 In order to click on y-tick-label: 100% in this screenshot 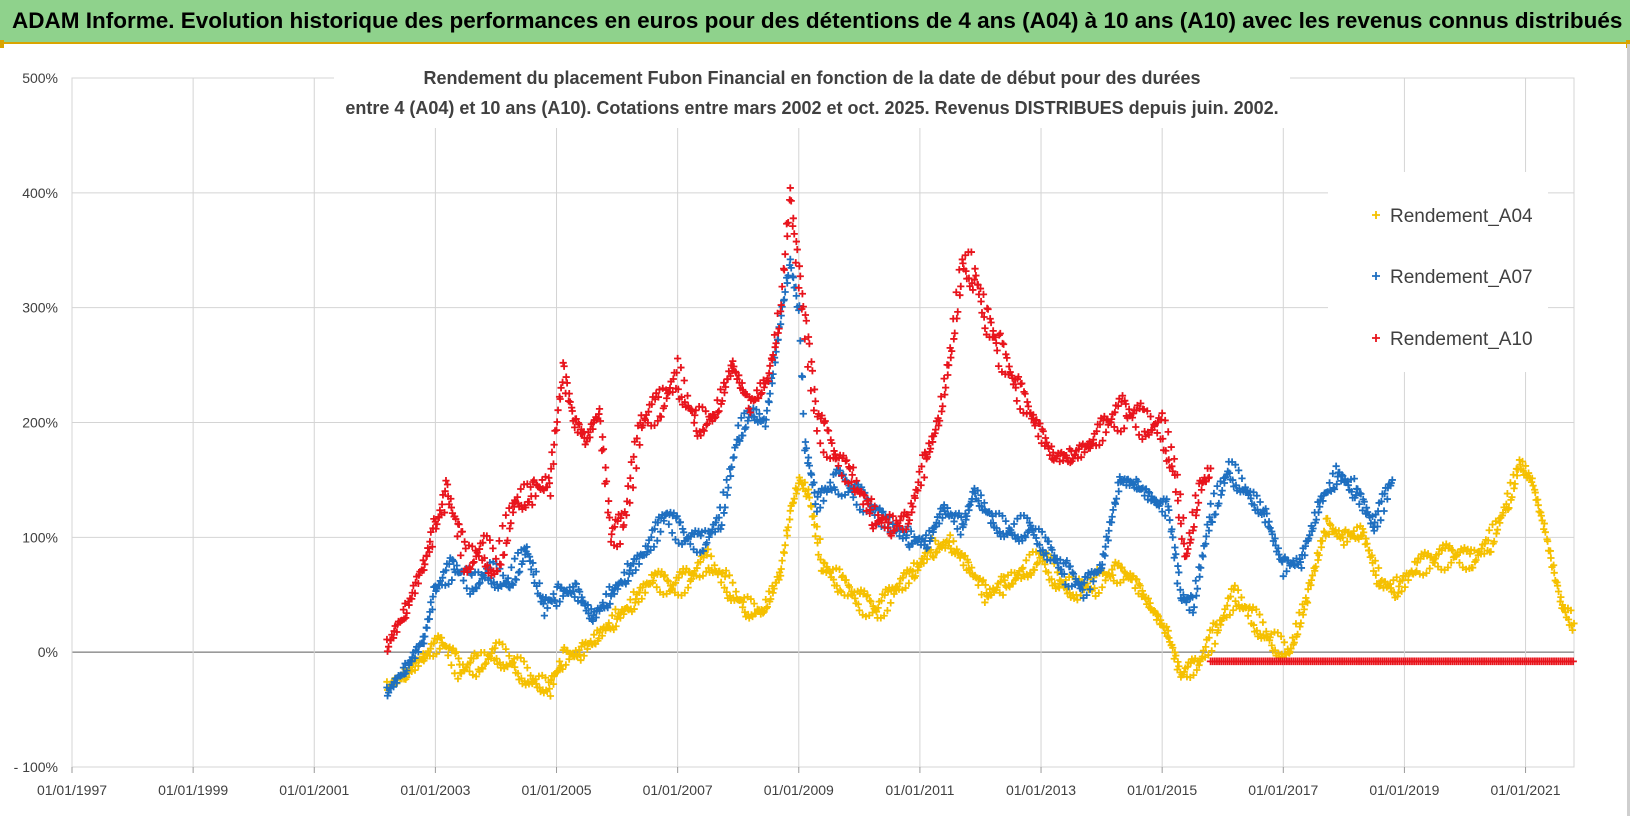, I will do `click(40, 537)`.